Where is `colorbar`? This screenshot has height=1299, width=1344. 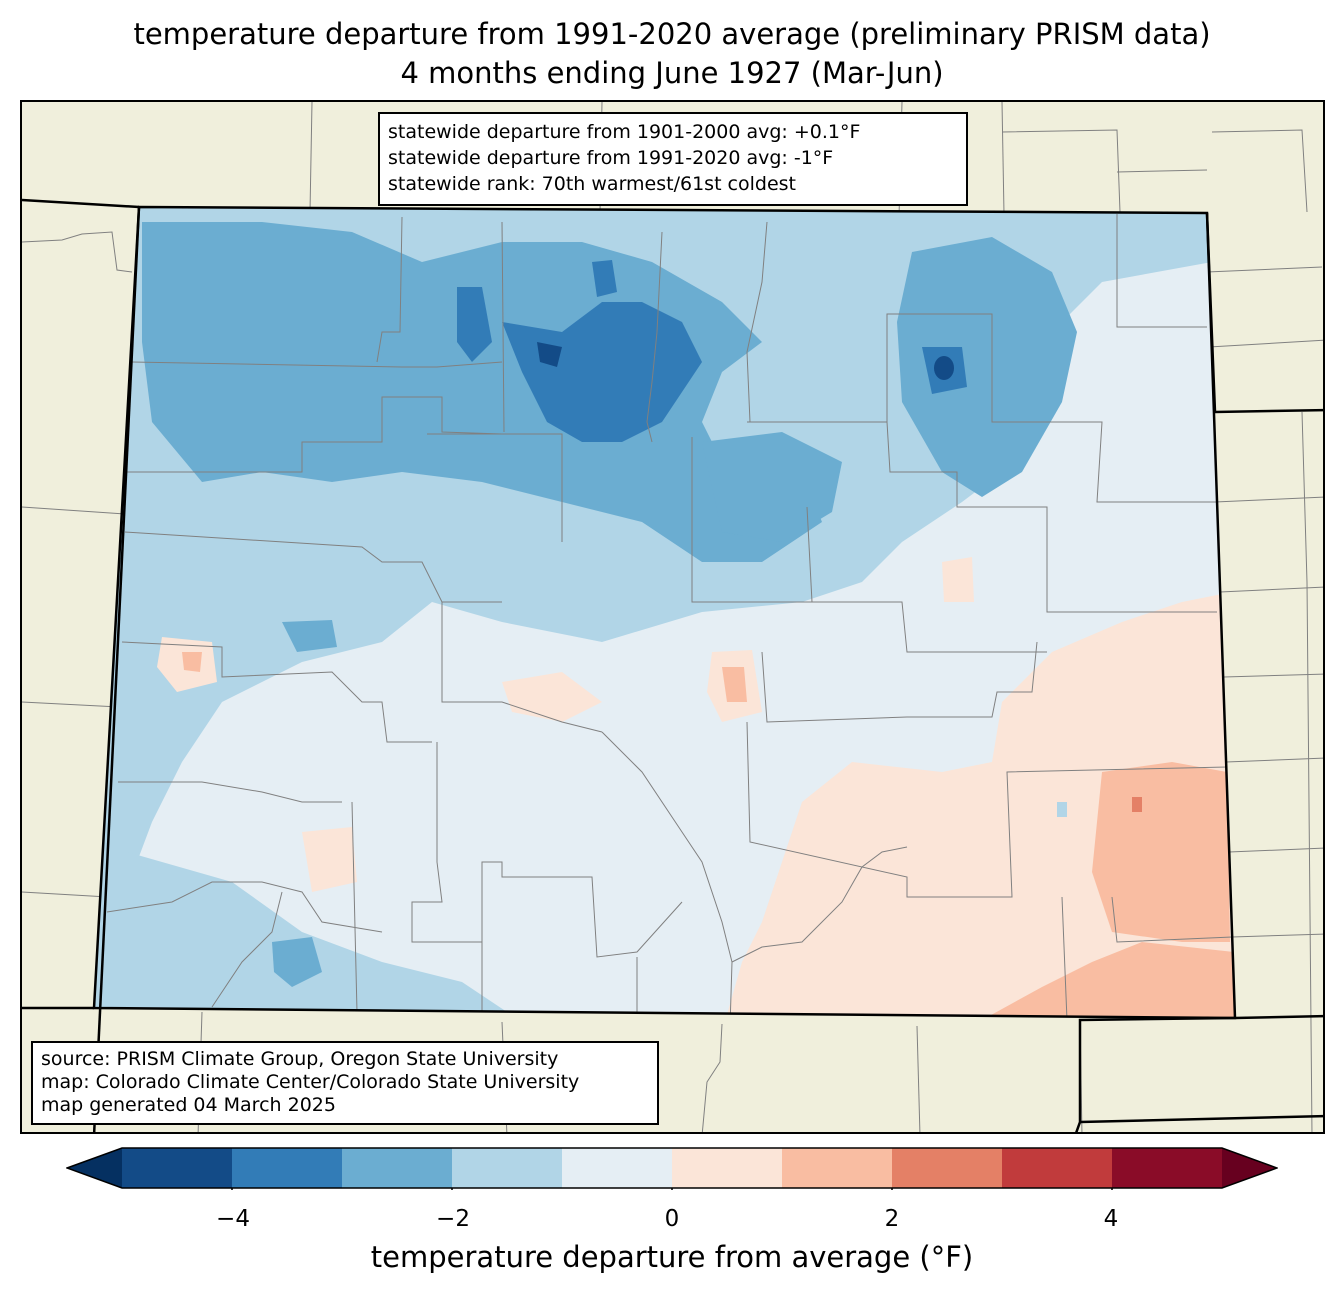 colorbar is located at coordinates (672, 1168).